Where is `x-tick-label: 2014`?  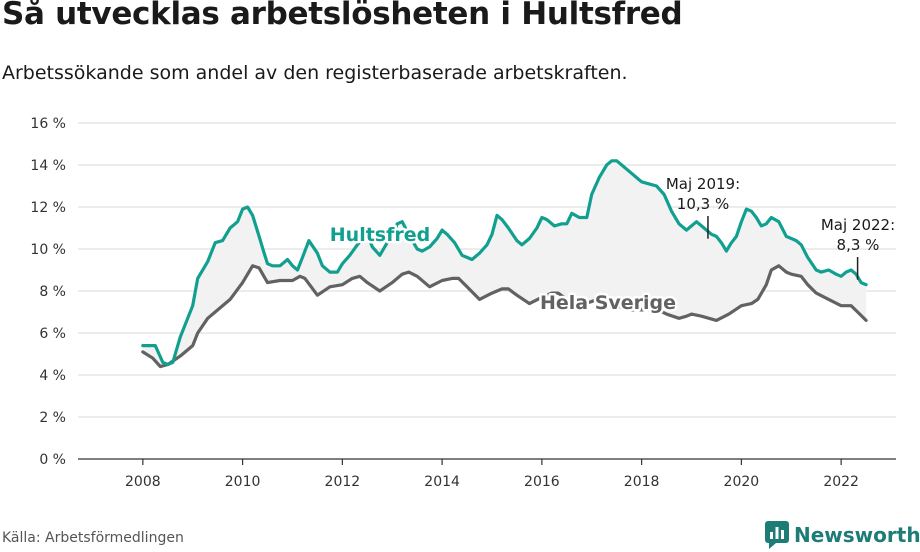
x-tick-label: 2014 is located at coordinates (442, 482).